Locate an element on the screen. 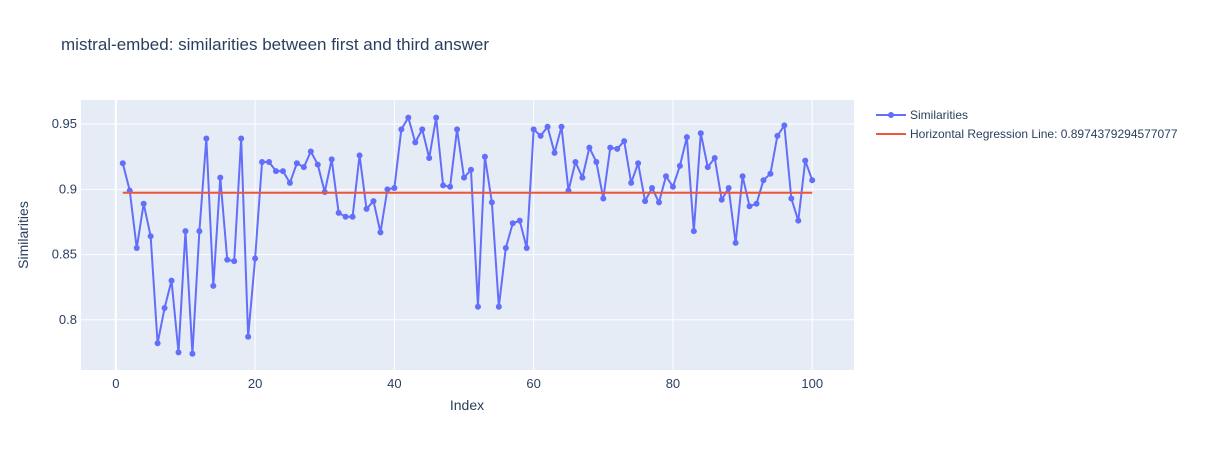 This screenshot has width=1232, height=450. legend-marker-similarities is located at coordinates (891, 115).